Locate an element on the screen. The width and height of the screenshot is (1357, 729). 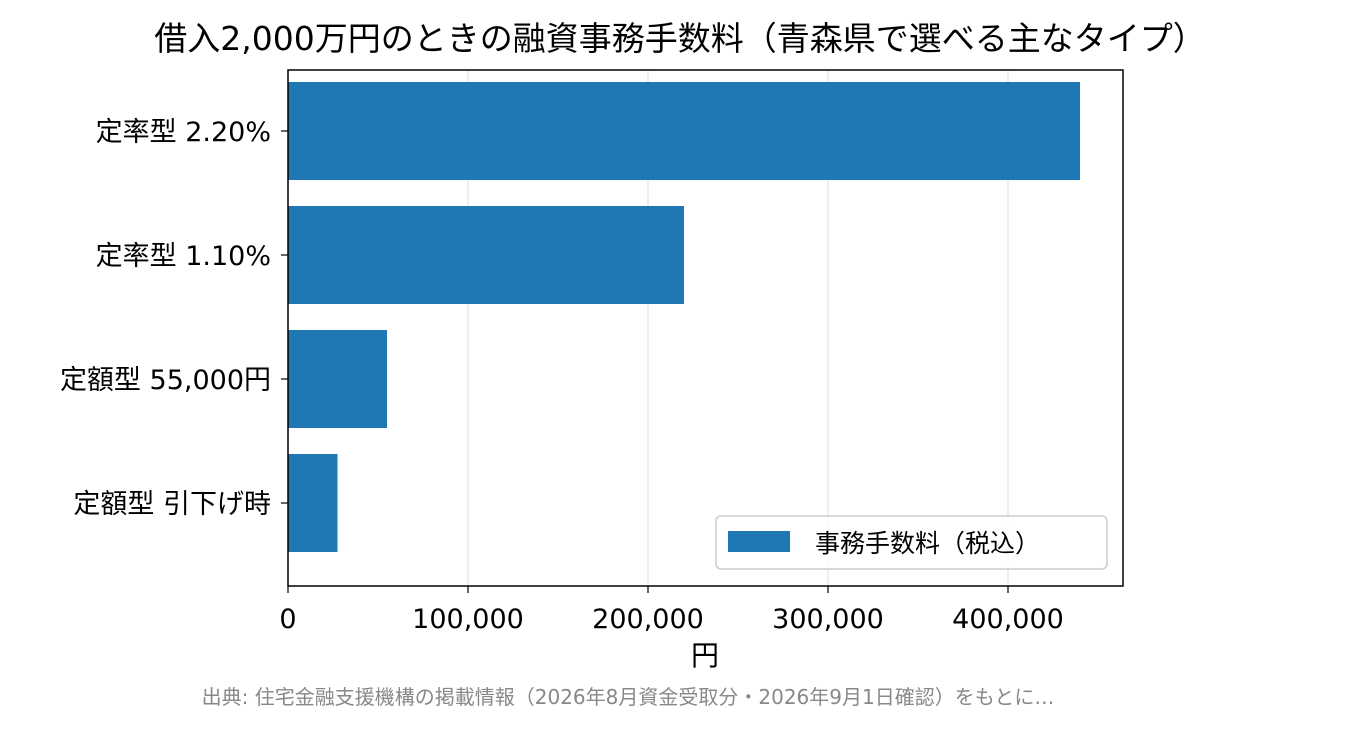
legend-box is located at coordinates (911, 542).